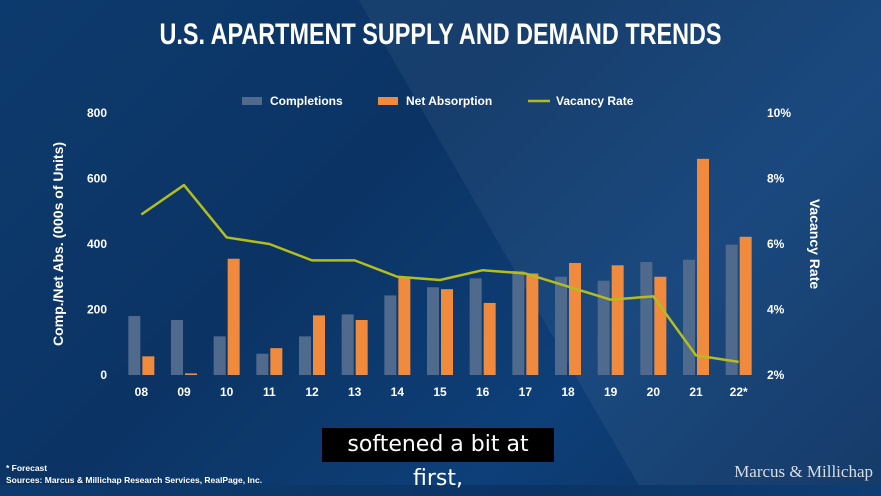 This screenshot has width=881, height=496. Describe the element at coordinates (776, 244) in the screenshot. I see `right-tick-label: 6%` at that location.